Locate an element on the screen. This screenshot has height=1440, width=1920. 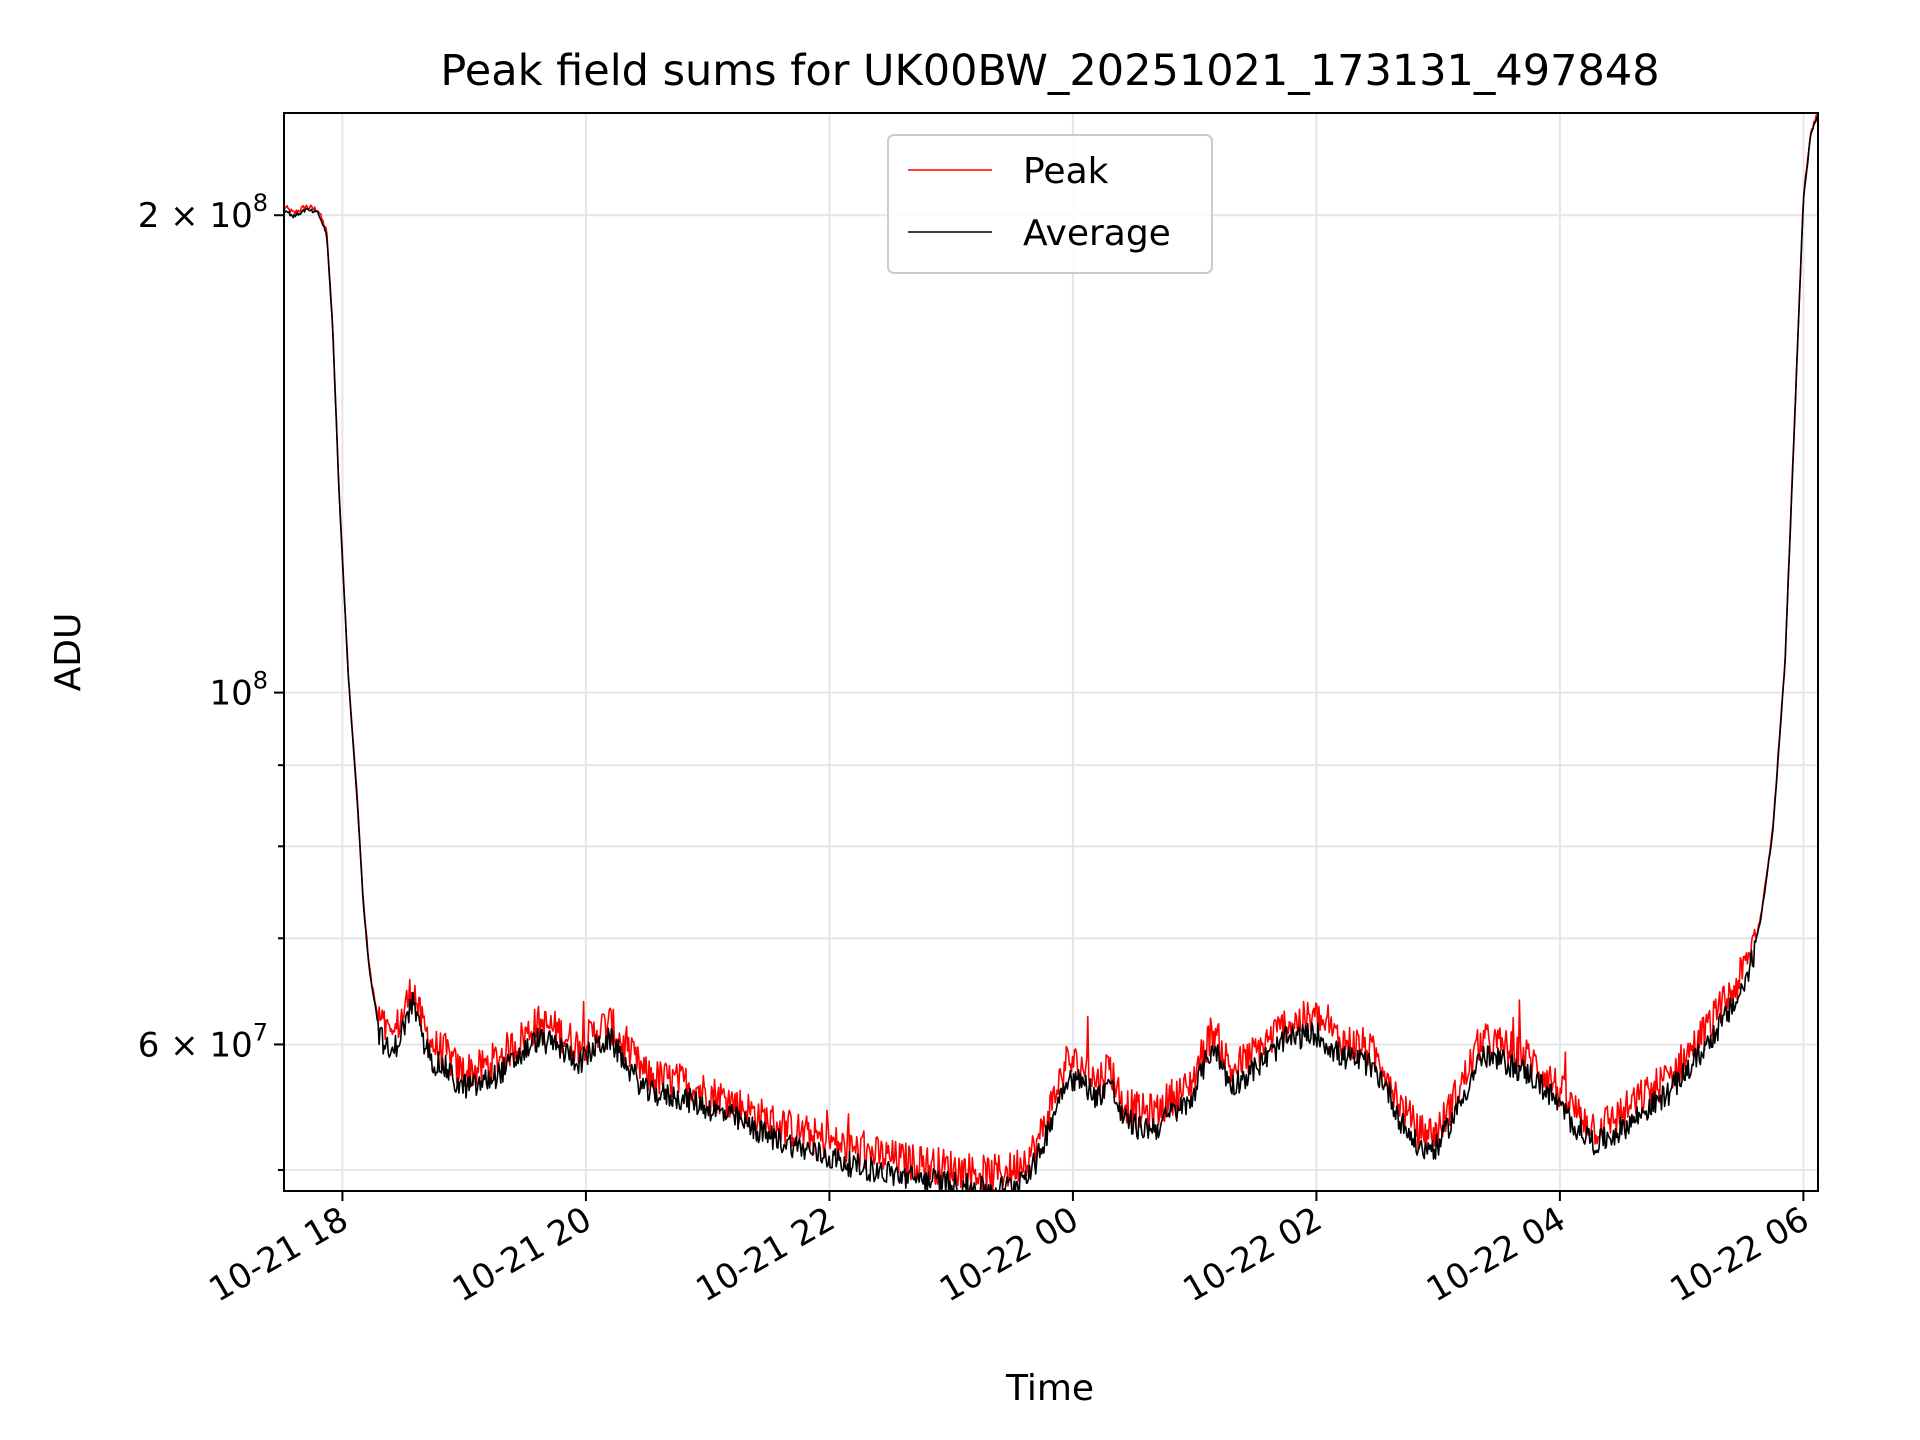
x-axis-label: Time is located at coordinates (1049, 1388).